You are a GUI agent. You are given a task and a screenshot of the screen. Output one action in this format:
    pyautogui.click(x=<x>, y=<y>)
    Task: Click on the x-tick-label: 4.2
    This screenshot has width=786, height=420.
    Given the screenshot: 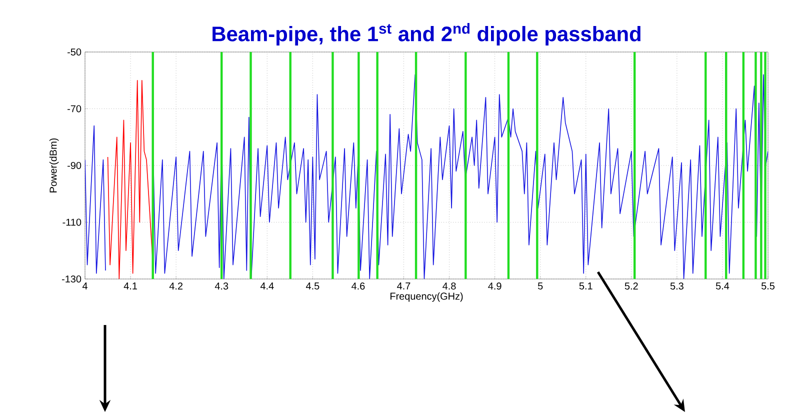 What is the action you would take?
    pyautogui.click(x=176, y=286)
    